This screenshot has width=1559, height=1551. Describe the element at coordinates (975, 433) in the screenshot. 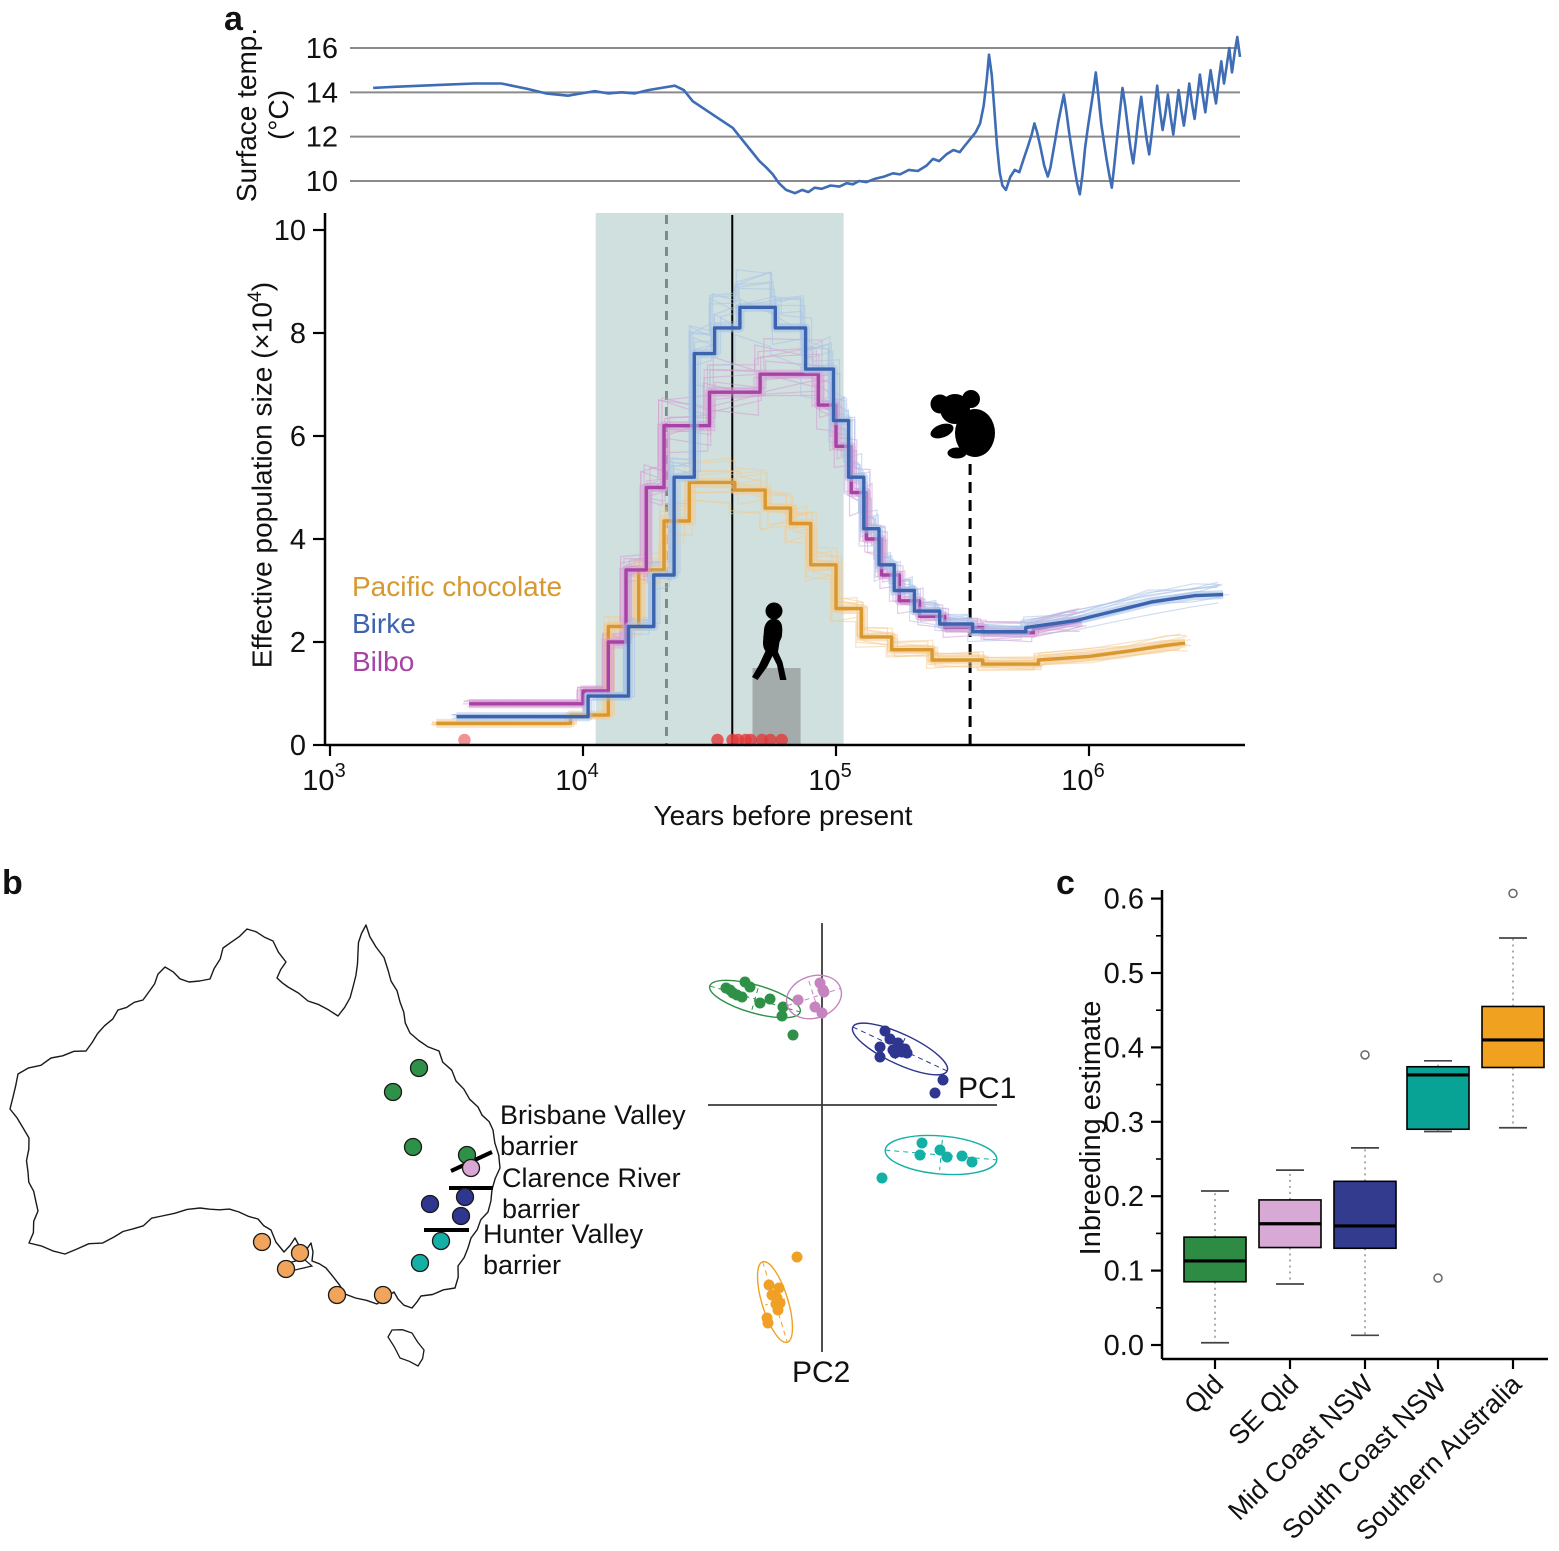

I see `koala-body` at that location.